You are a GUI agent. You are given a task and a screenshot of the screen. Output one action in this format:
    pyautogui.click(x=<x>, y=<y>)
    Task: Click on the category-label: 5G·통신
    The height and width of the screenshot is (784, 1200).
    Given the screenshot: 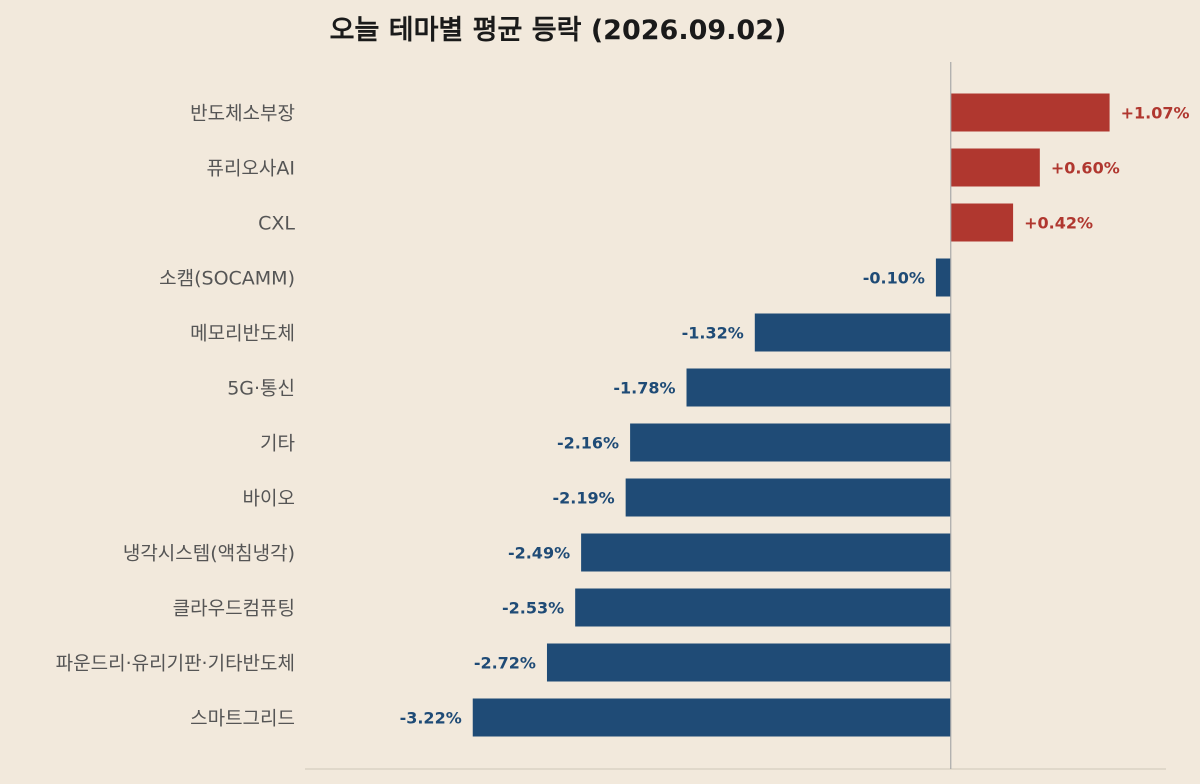 What is the action you would take?
    pyautogui.click(x=261, y=389)
    